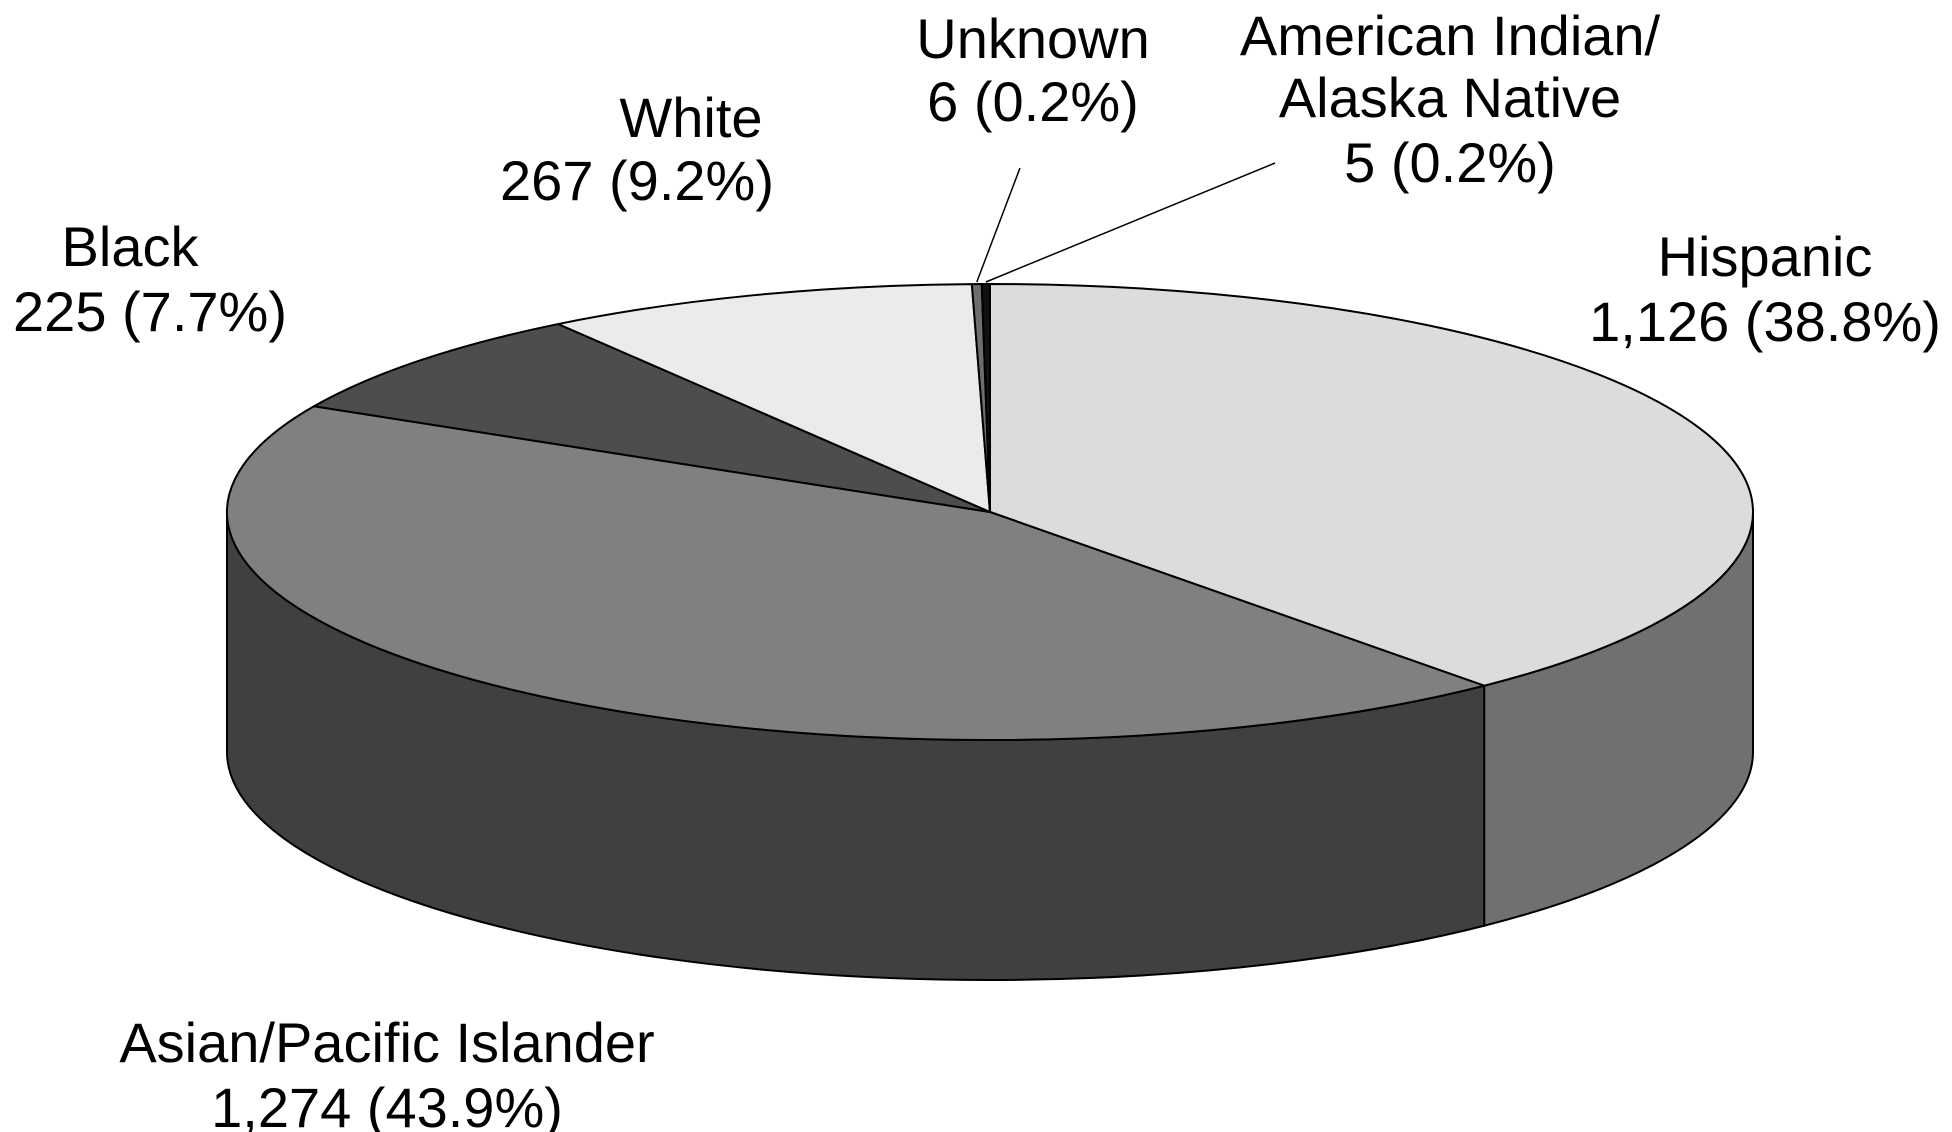 The image size is (1952, 1132). What do you see at coordinates (637, 180) in the screenshot?
I see `label-white-value: 267 (9.2%)` at bounding box center [637, 180].